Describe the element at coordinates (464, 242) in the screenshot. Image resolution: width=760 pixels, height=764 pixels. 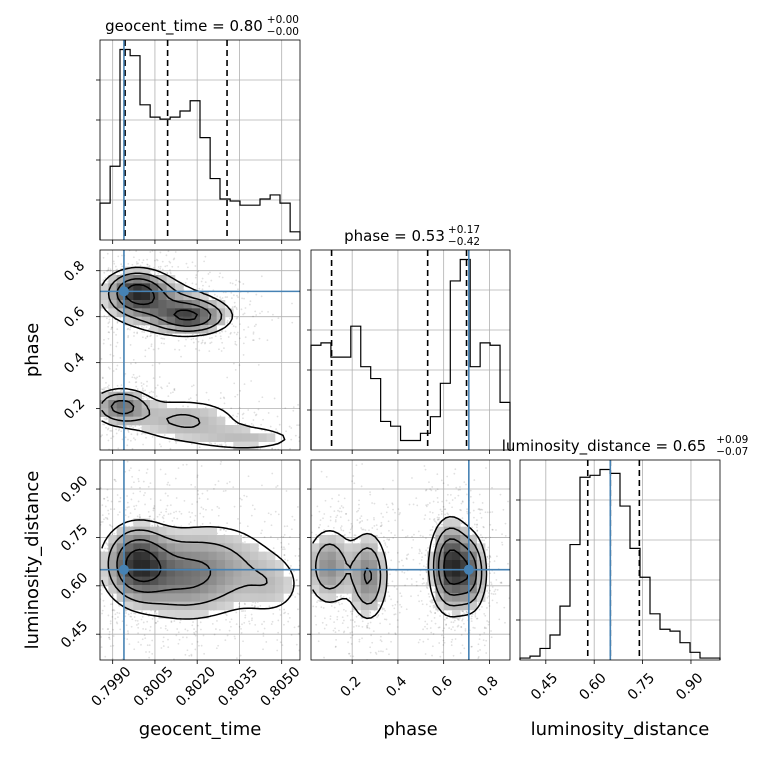
I see `title-minus-phase: −0.42` at that location.